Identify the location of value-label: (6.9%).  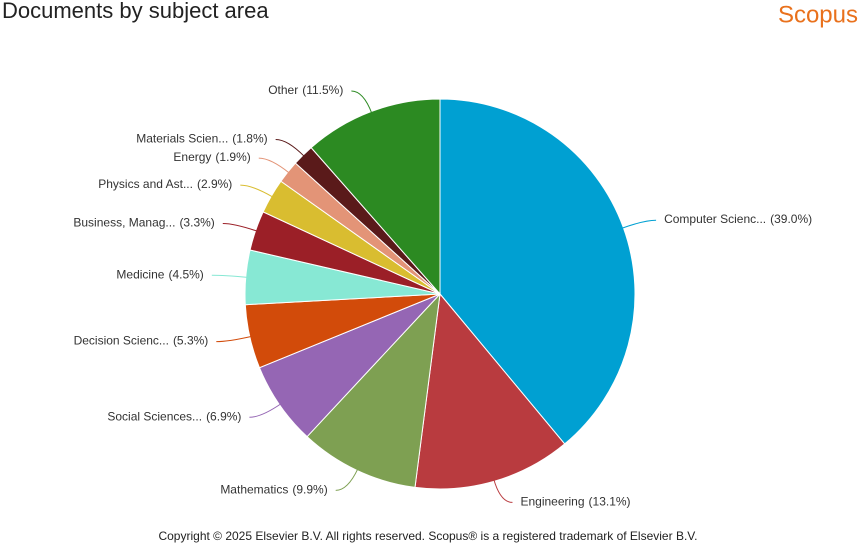
(223, 416).